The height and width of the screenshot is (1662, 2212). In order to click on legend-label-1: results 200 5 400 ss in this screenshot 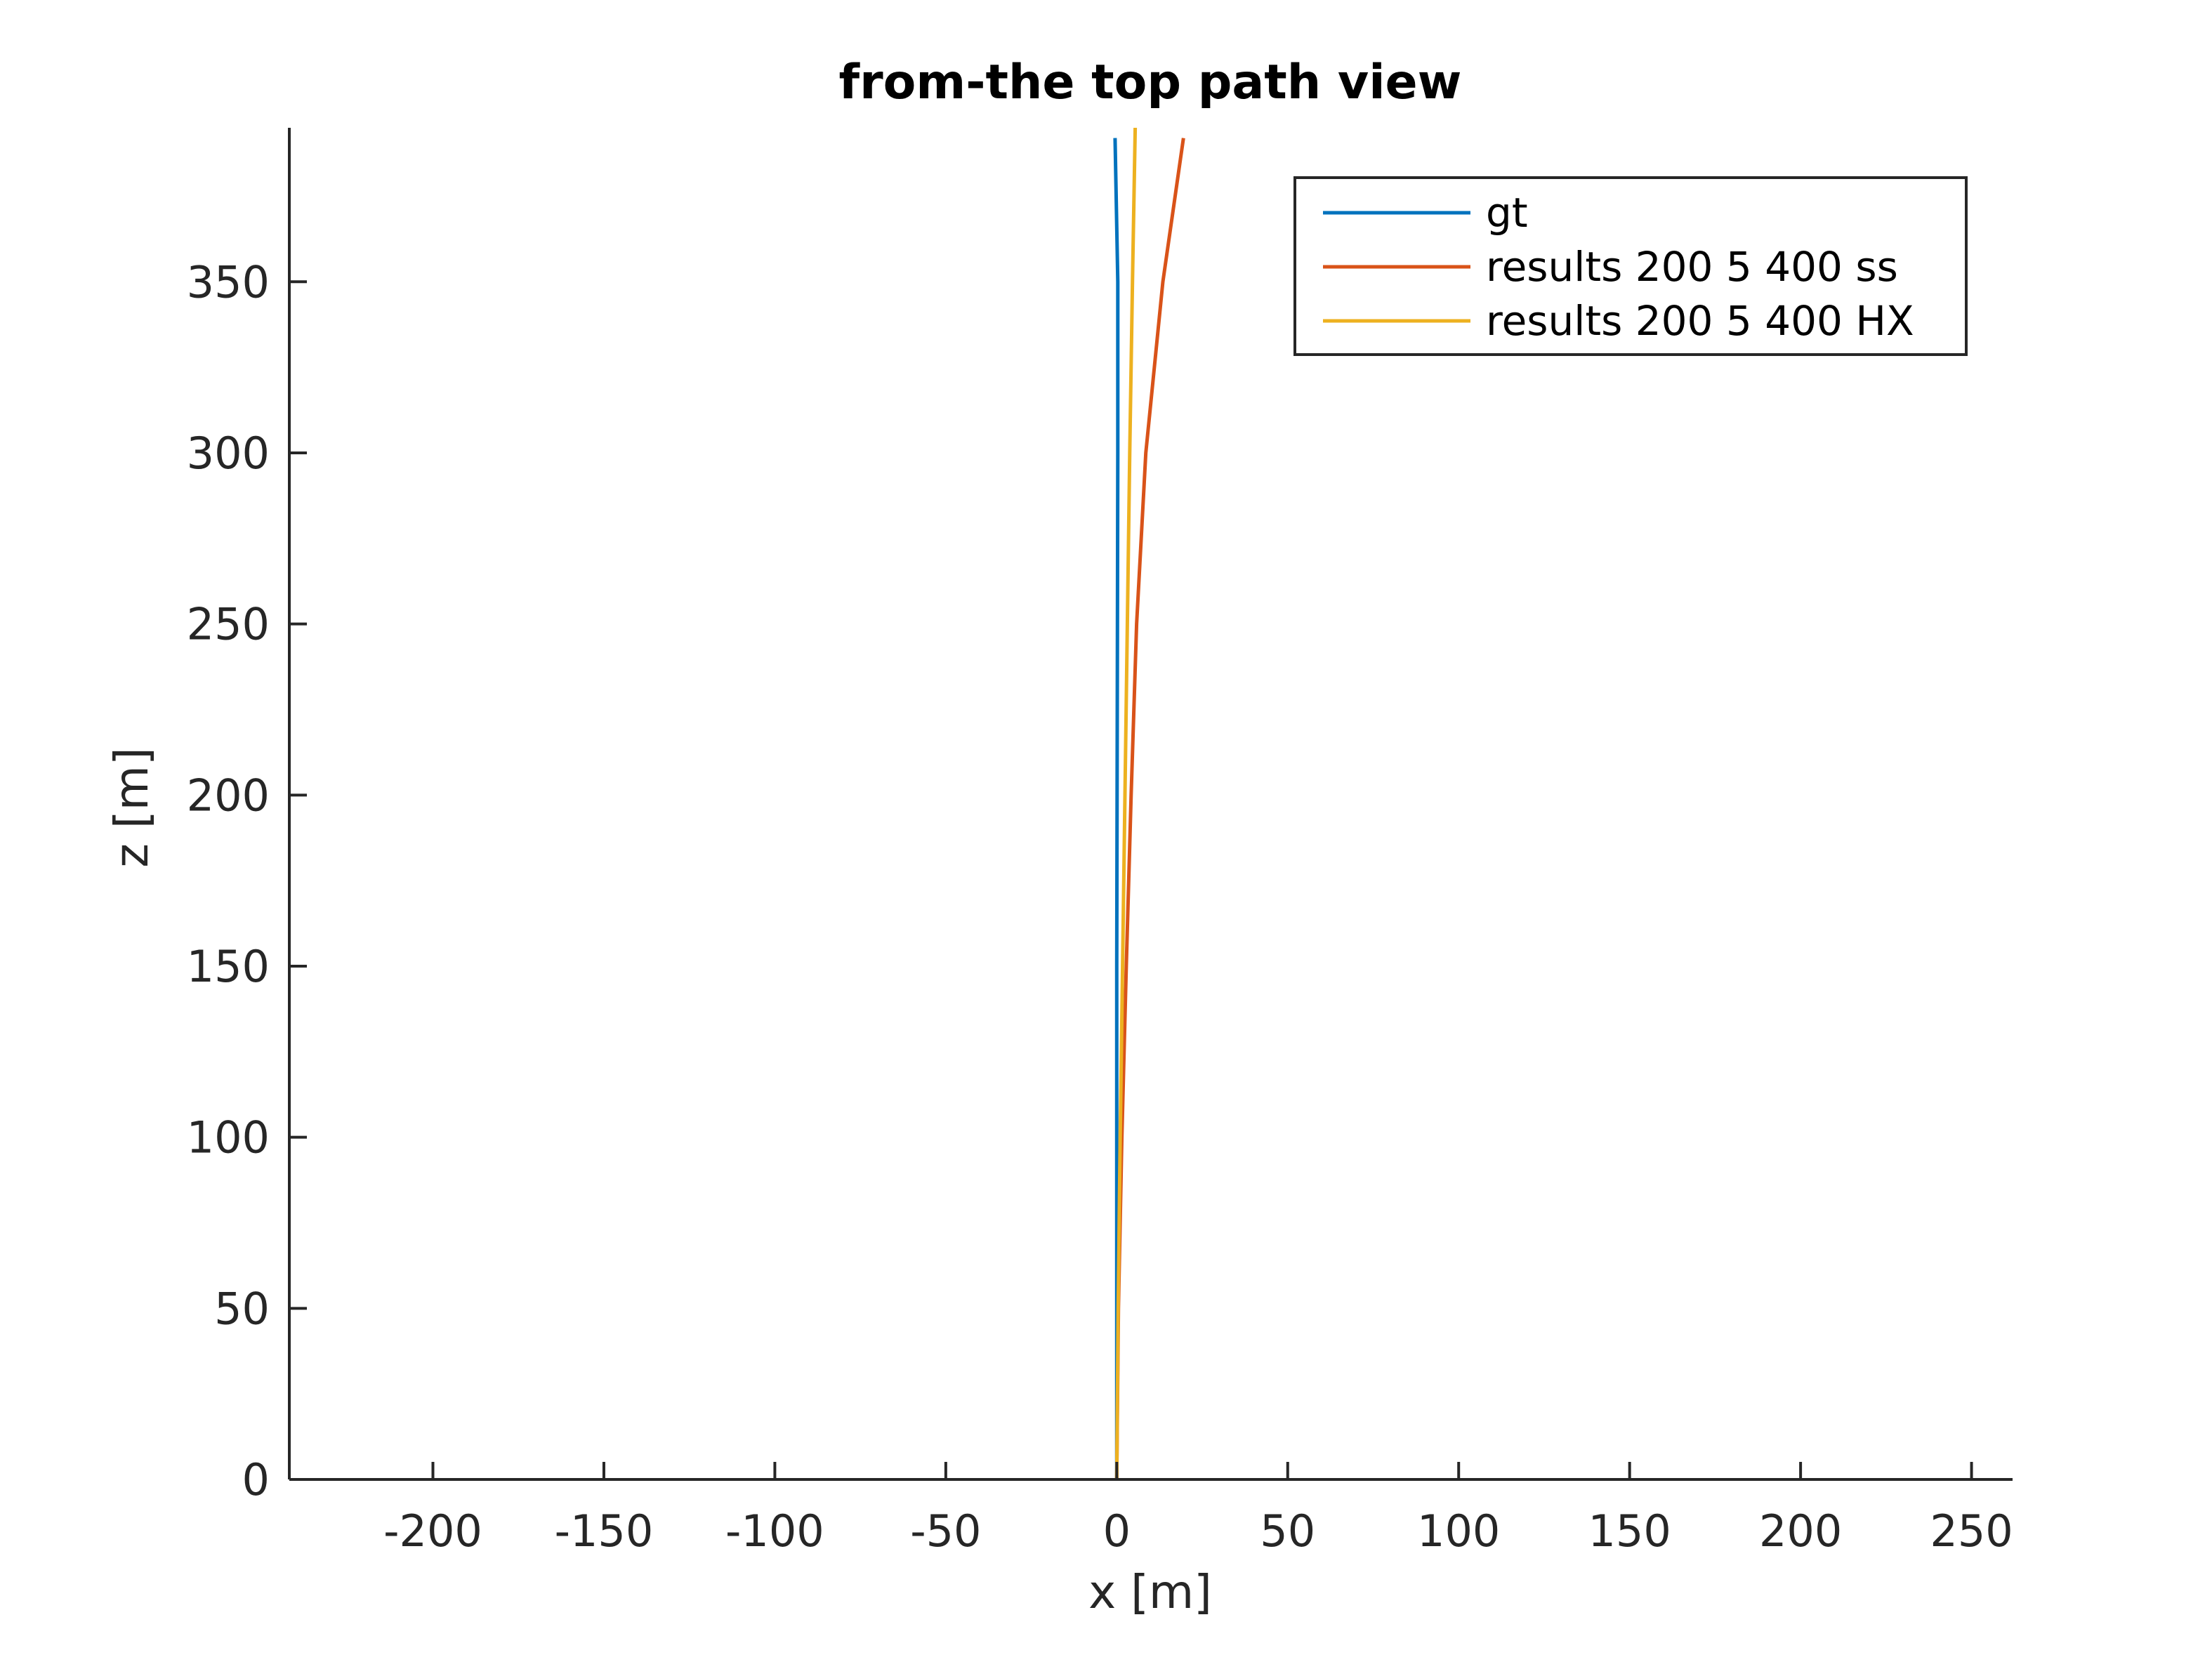, I will do `click(1692, 267)`.